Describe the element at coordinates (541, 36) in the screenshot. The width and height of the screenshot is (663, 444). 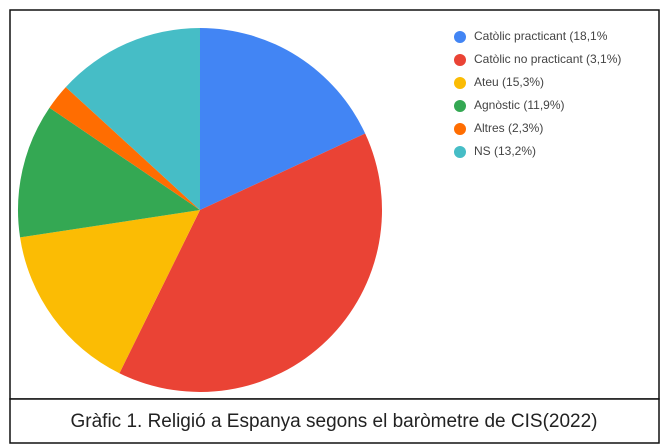
I see `legend-label: Catòlic practicant (18,1%` at that location.